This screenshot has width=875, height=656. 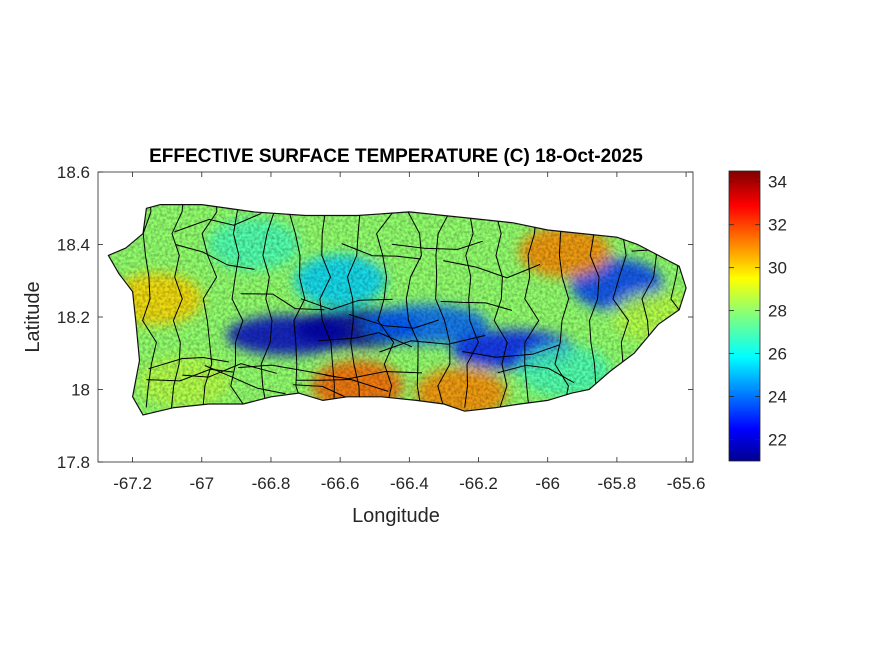 What do you see at coordinates (777, 354) in the screenshot?
I see `colorbar-tick-label: 26` at bounding box center [777, 354].